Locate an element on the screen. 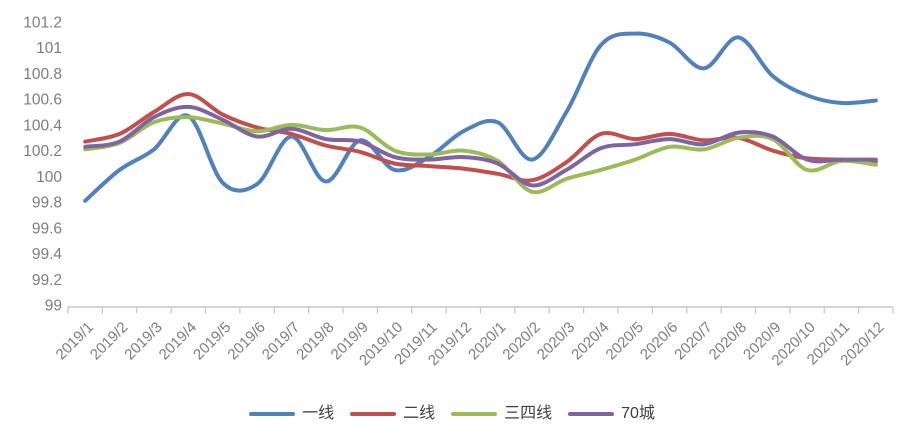  chart-legend: 一线 二线 三四线 70城 is located at coordinates (452, 414).